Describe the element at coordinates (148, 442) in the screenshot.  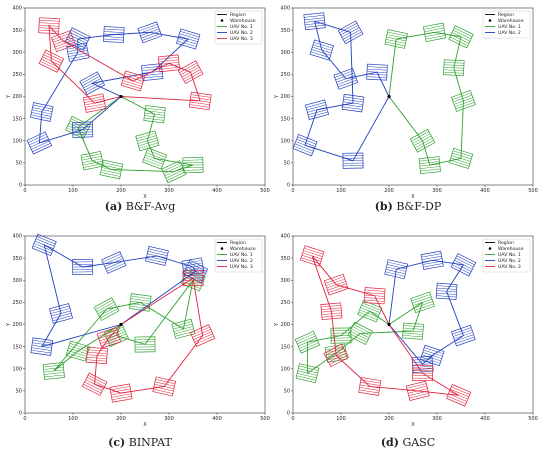
I see `caption-text: BINPAT` at that location.